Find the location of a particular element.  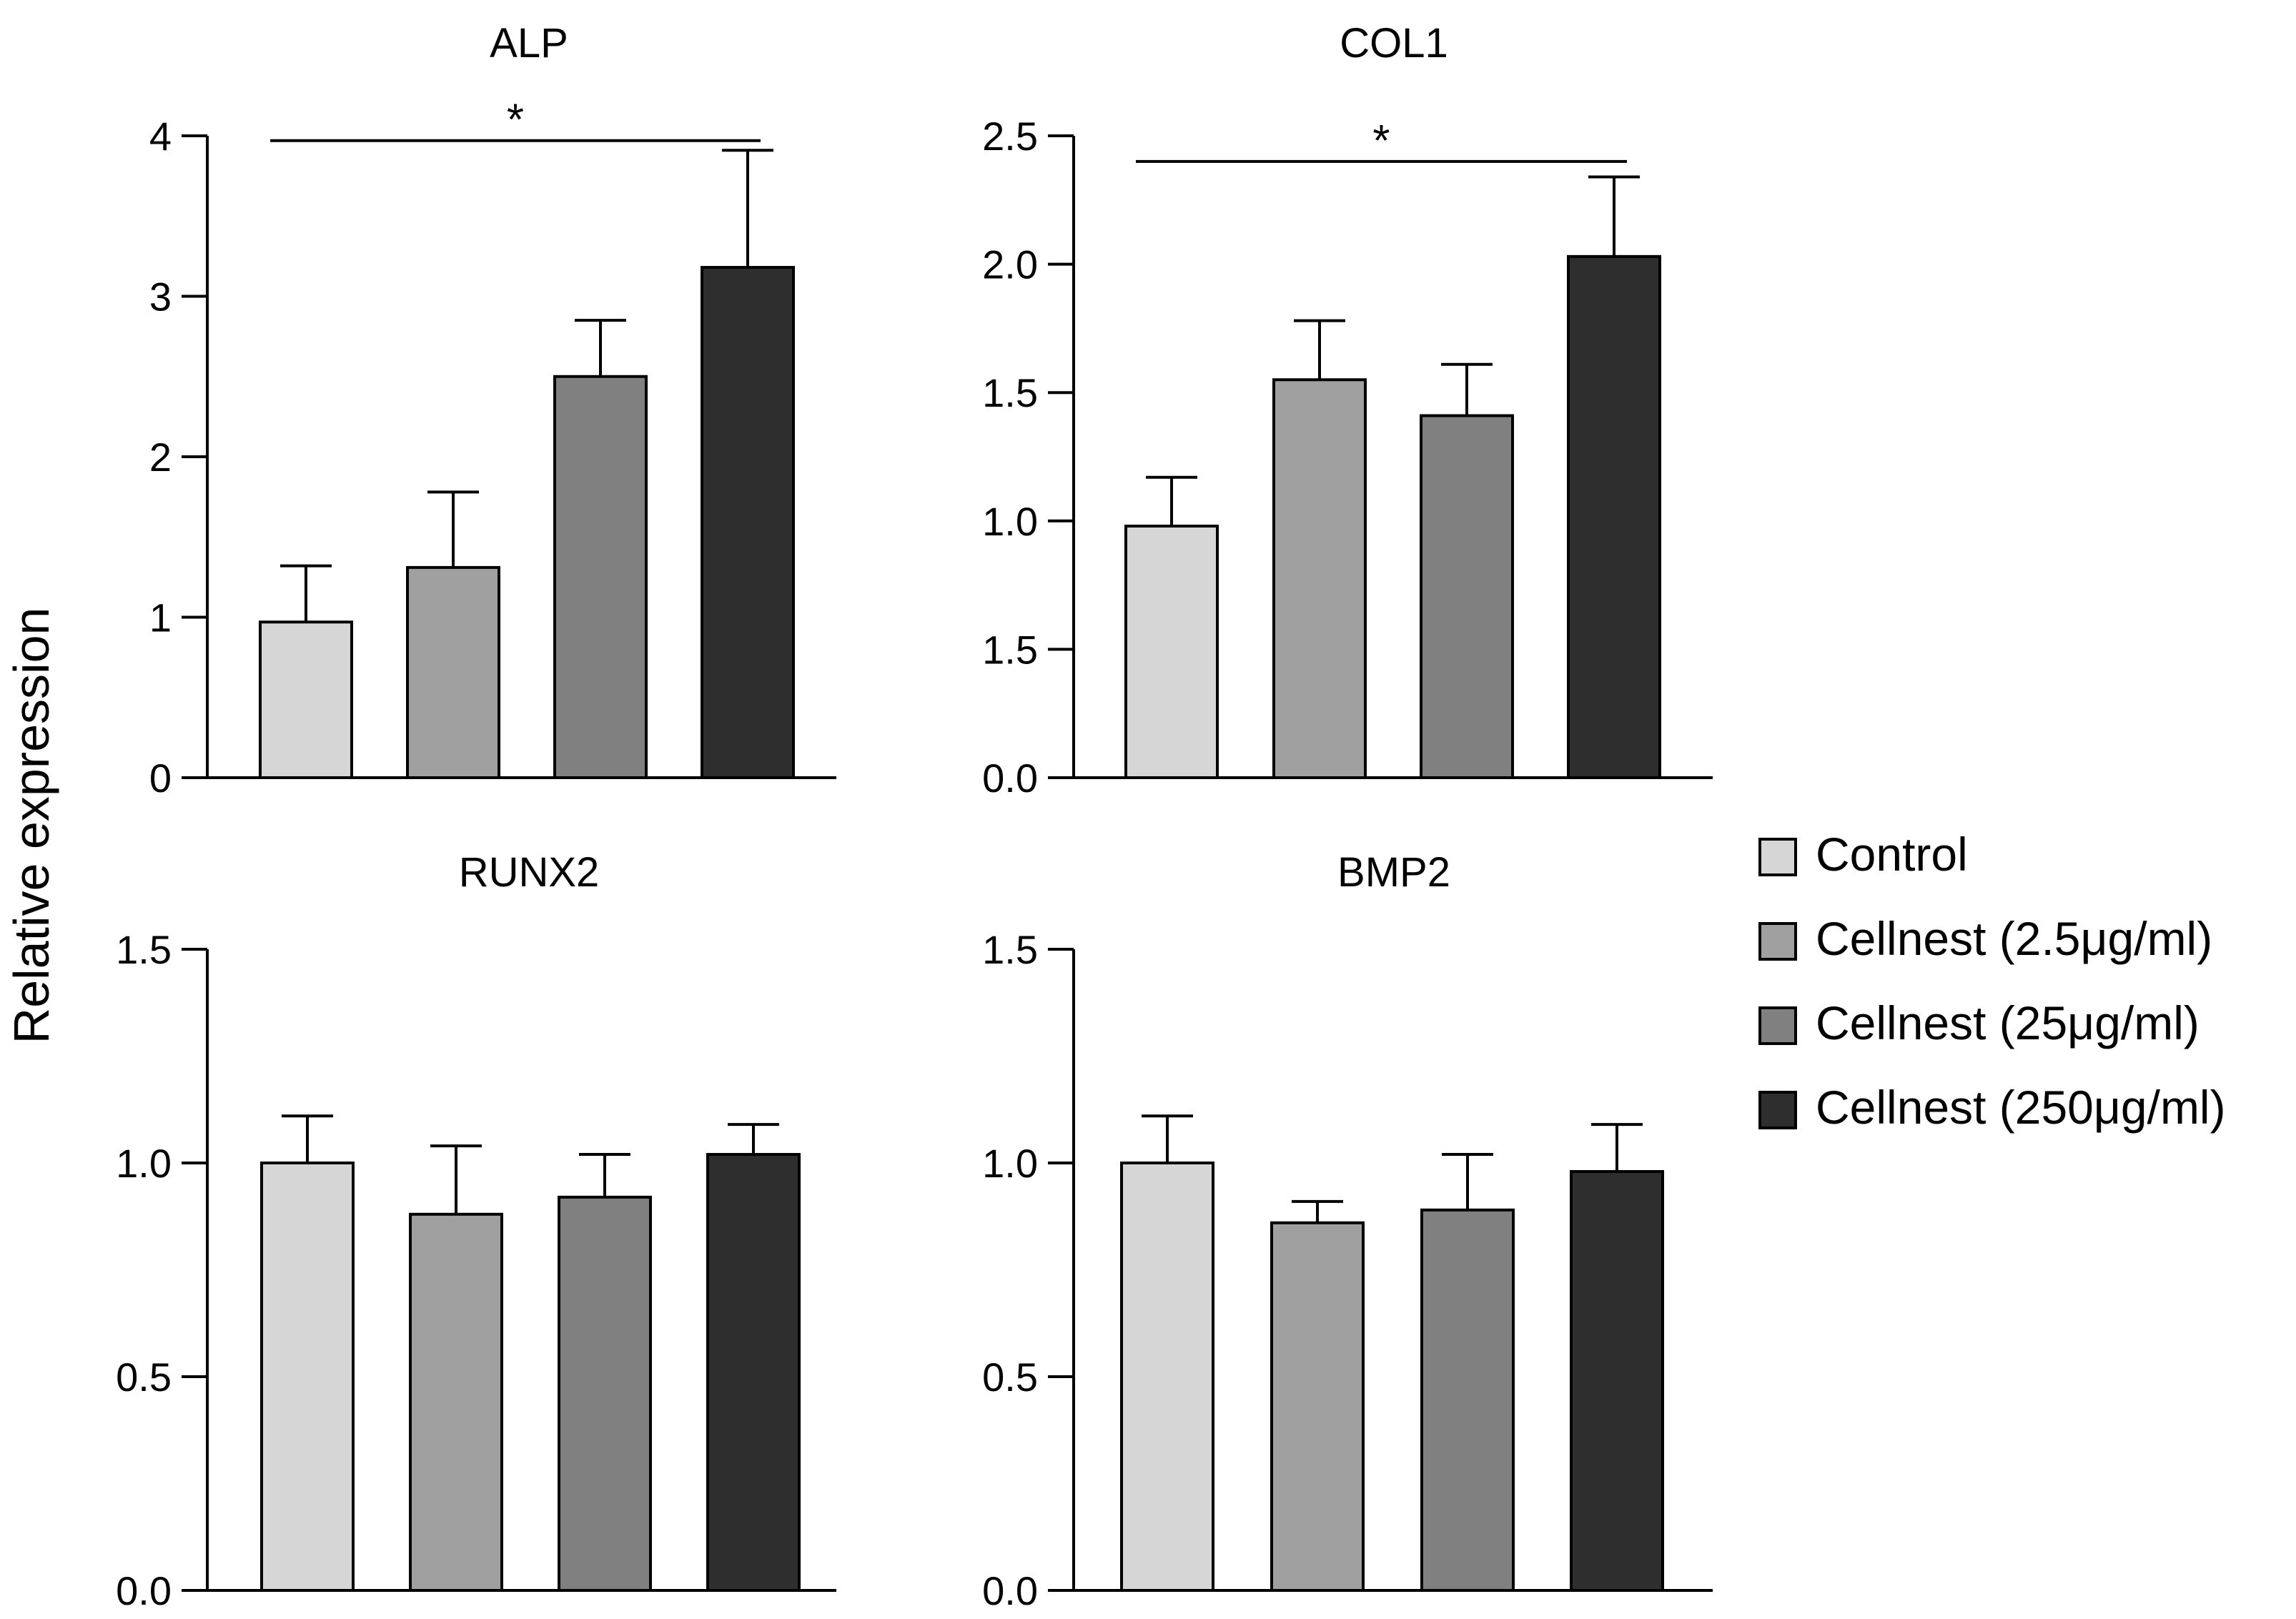

legend-label: Cellnest (25μg/ml) is located at coordinates (2007, 1022).